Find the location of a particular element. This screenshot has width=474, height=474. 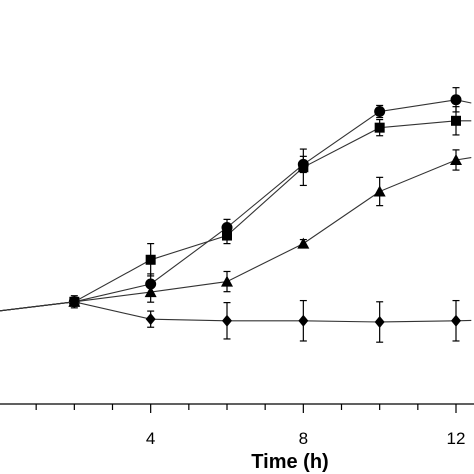

x-axis-title: Time (h) is located at coordinates (289, 462).